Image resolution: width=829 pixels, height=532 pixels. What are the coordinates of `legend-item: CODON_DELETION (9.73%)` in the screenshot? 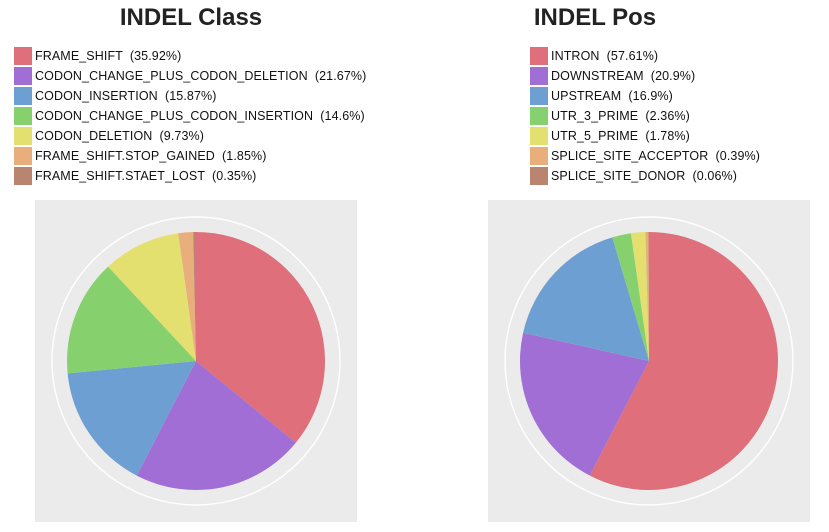 It's located at (190, 136).